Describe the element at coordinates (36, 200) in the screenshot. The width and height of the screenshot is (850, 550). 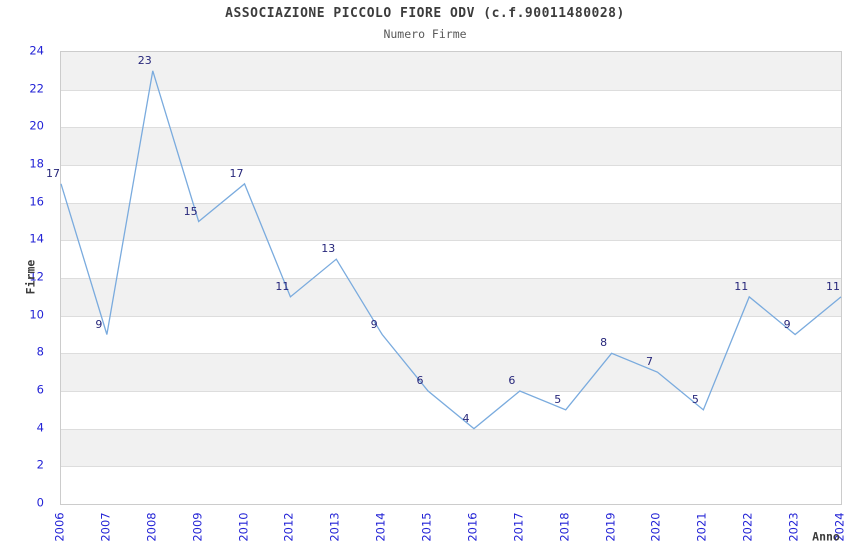
I see `y-tick-label: 16` at that location.